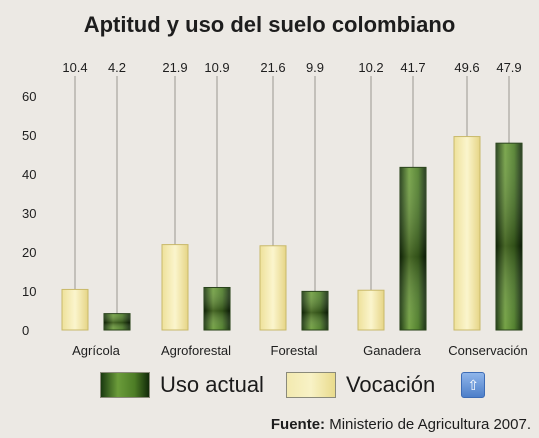 The width and height of the screenshot is (539, 438). Describe the element at coordinates (488, 350) in the screenshot. I see `x-category-label: Conservación` at that location.